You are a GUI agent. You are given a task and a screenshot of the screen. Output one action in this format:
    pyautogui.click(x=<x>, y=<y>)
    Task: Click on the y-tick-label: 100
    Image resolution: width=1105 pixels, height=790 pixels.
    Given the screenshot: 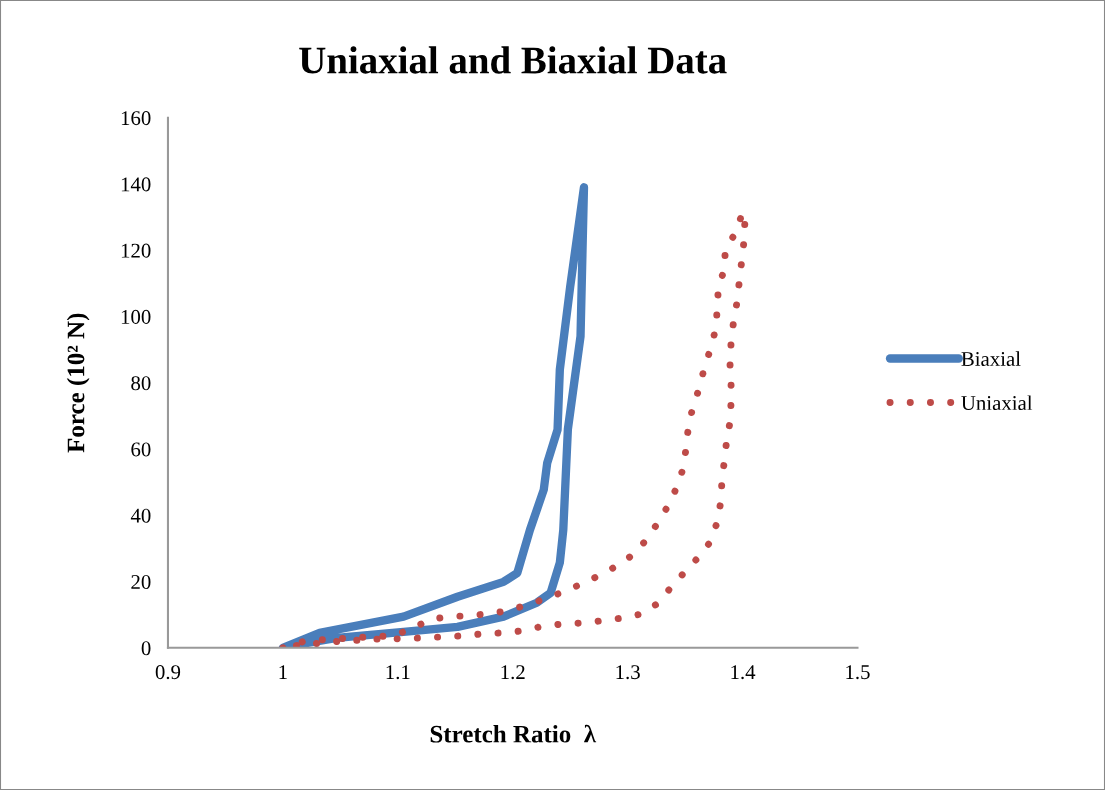 What is the action you would take?
    pyautogui.click(x=136, y=316)
    